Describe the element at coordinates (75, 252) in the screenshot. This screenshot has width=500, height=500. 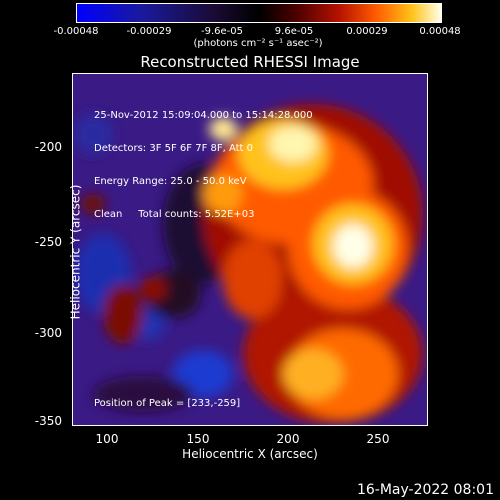
I see `y-axis-label: Heliocentric Y (arcsec)` at that location.